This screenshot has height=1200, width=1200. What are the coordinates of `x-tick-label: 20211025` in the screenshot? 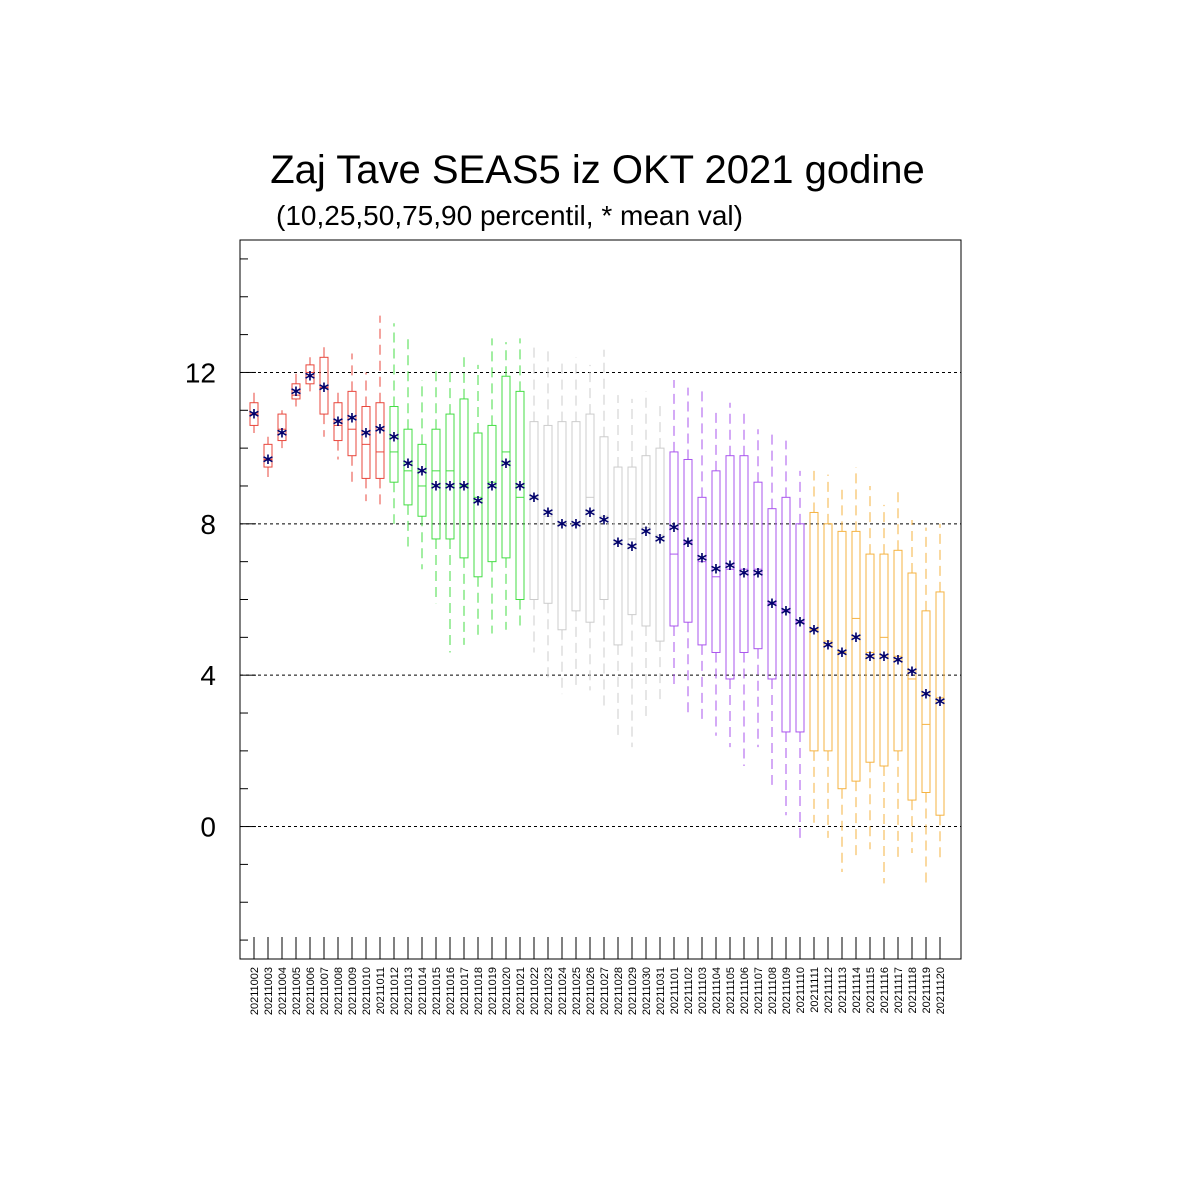 It's located at (577, 991).